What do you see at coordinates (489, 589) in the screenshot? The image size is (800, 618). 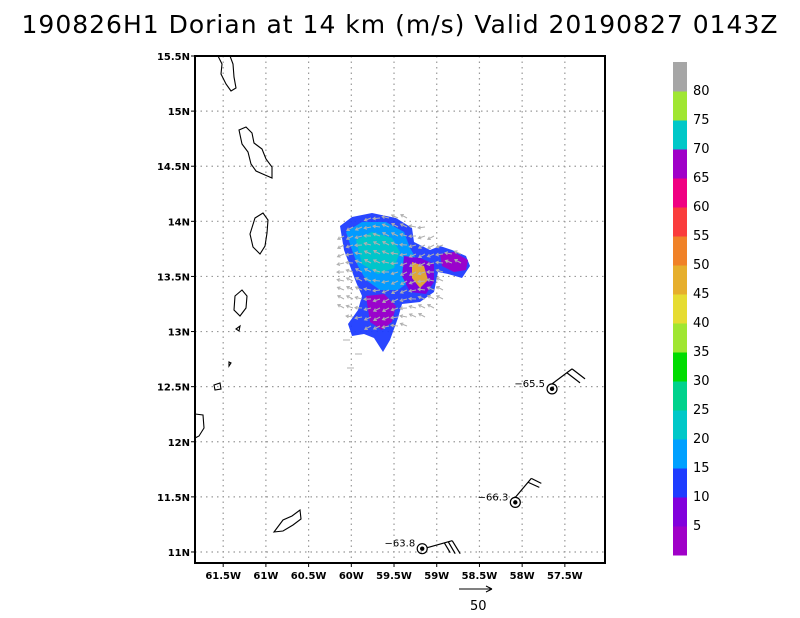 I see `reference-vector-head` at bounding box center [489, 589].